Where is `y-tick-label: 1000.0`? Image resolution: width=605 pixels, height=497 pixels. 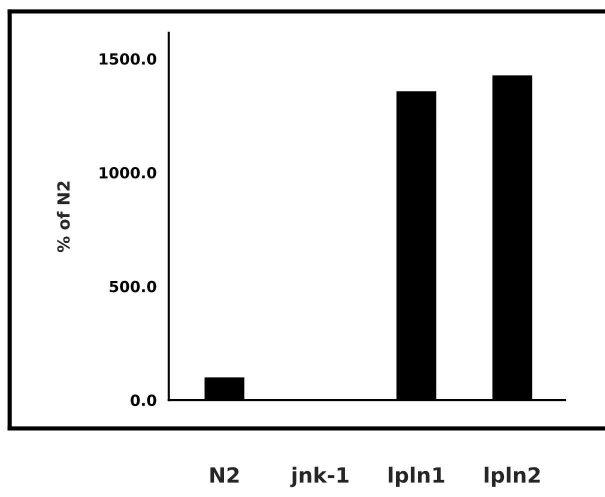
y-tick-label: 1000.0 is located at coordinates (128, 172).